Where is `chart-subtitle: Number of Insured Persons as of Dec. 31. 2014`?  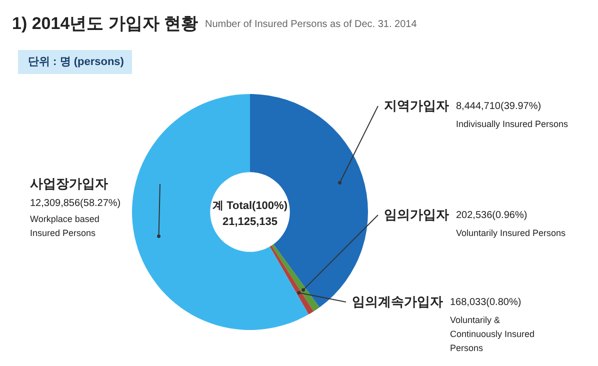
chart-subtitle: Number of Insured Persons as of Dec. 31. 2014 is located at coordinates (311, 24).